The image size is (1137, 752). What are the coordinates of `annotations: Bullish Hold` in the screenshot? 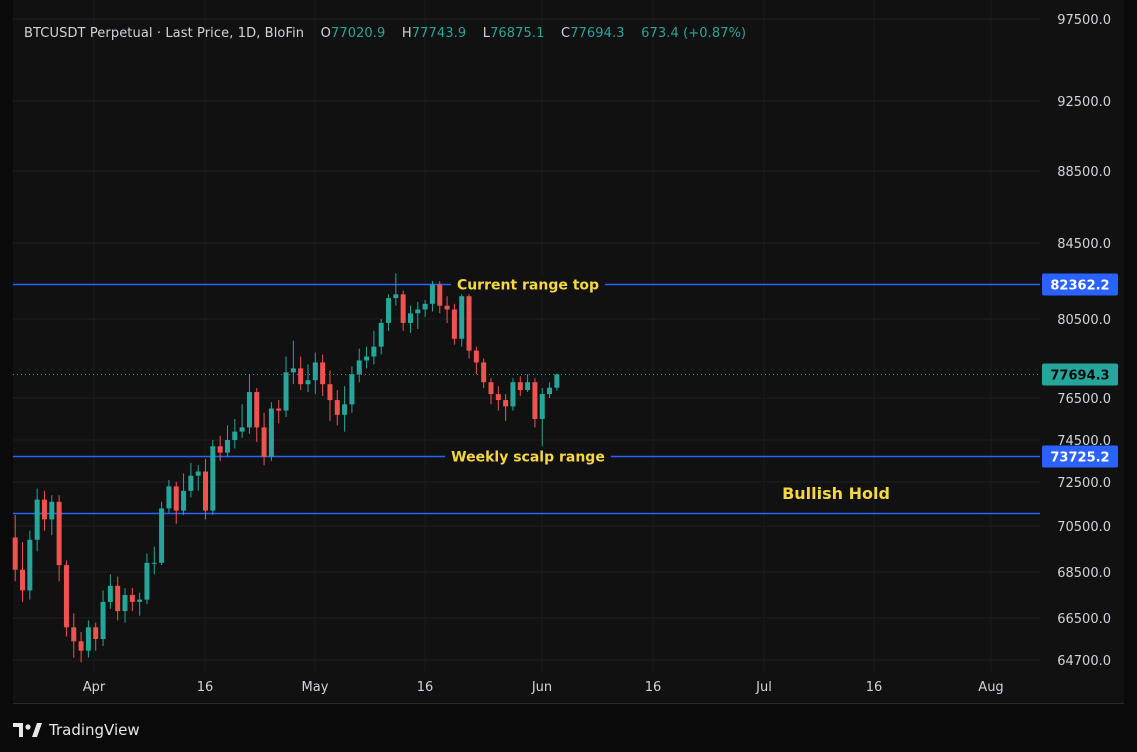 It's located at (836, 493).